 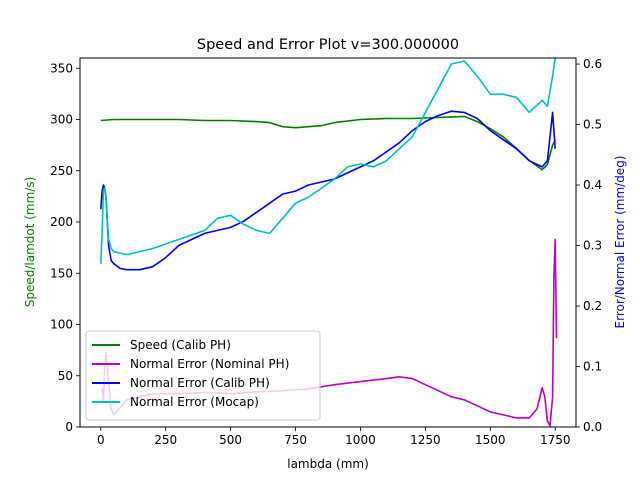 I want to click on x-axis-label: lambda (mm), so click(x=328, y=464).